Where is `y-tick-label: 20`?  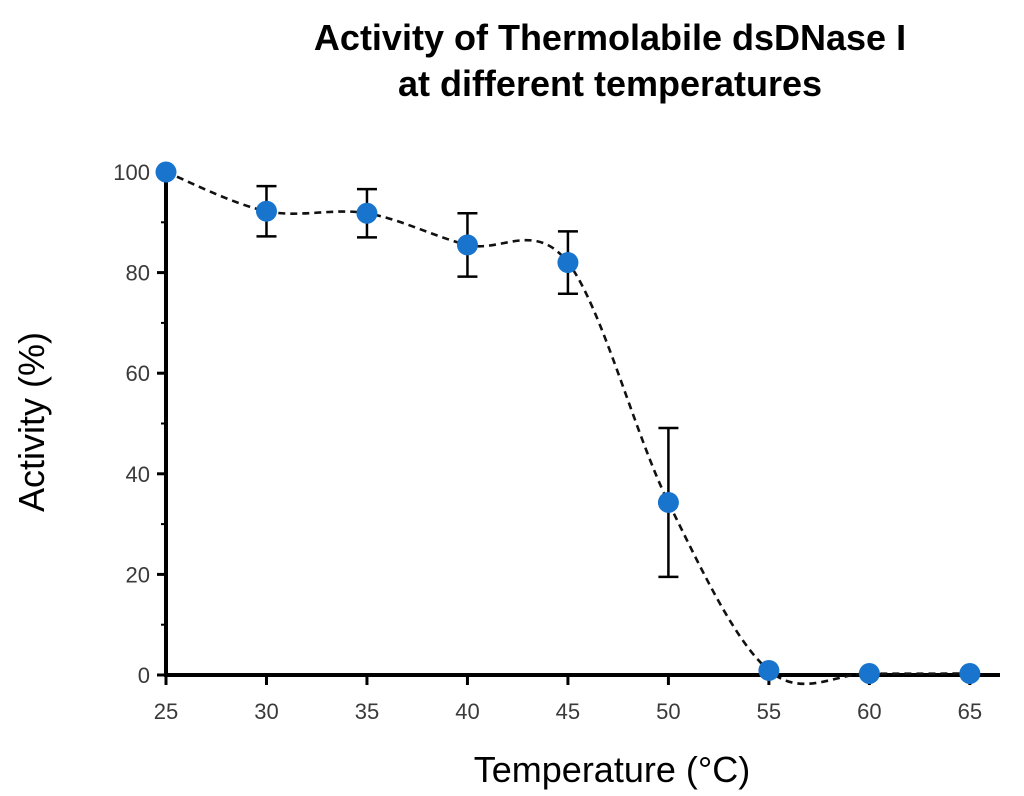
y-tick-label: 20 is located at coordinates (138, 574).